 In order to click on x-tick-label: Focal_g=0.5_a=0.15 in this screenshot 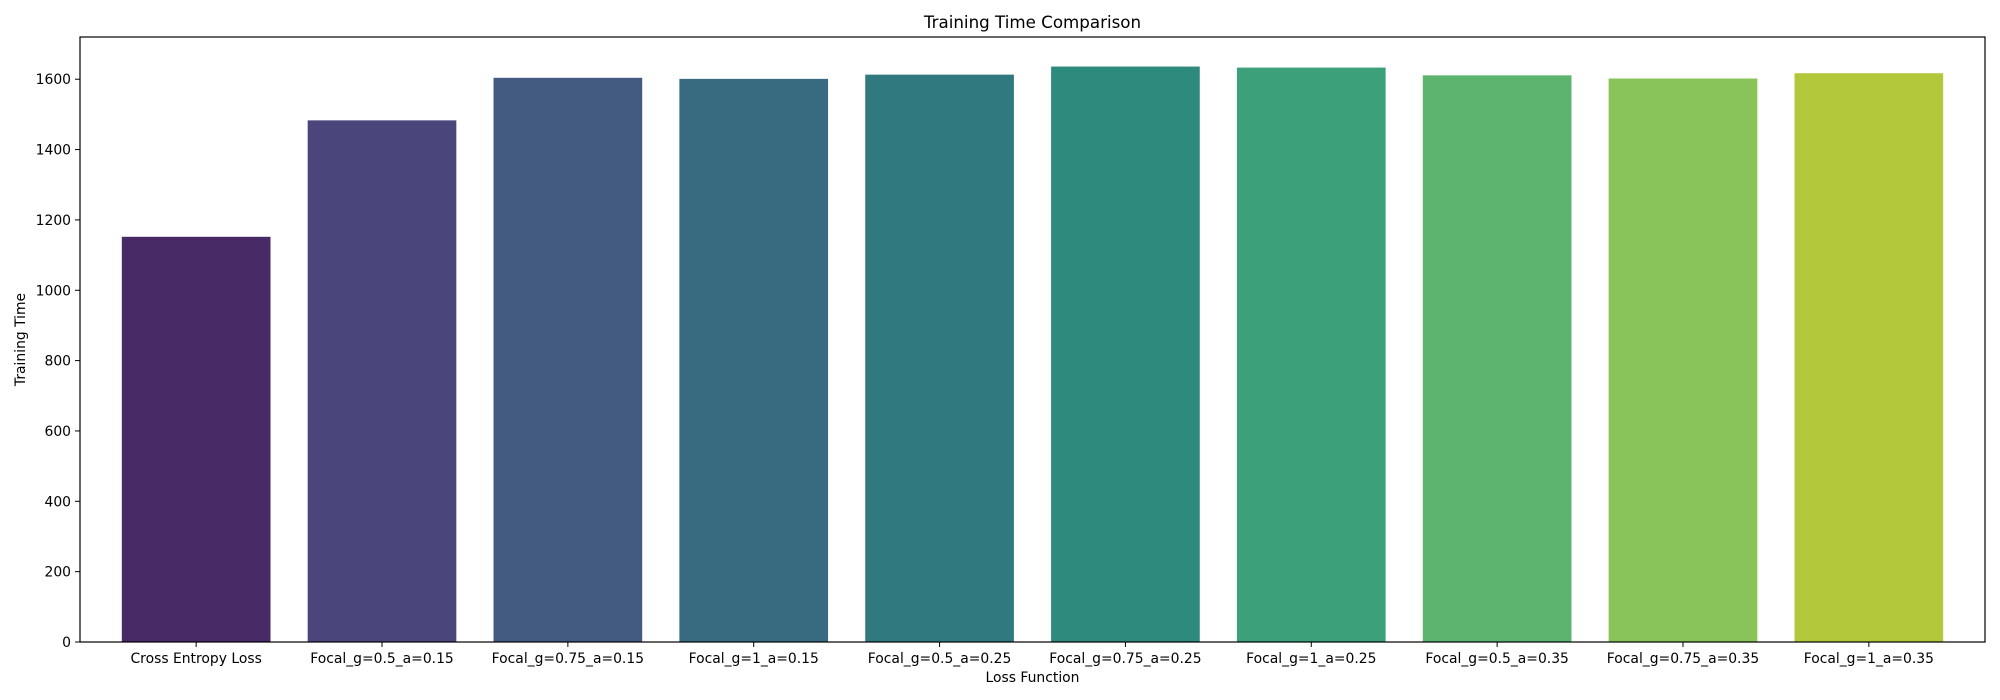, I will do `click(382, 659)`.